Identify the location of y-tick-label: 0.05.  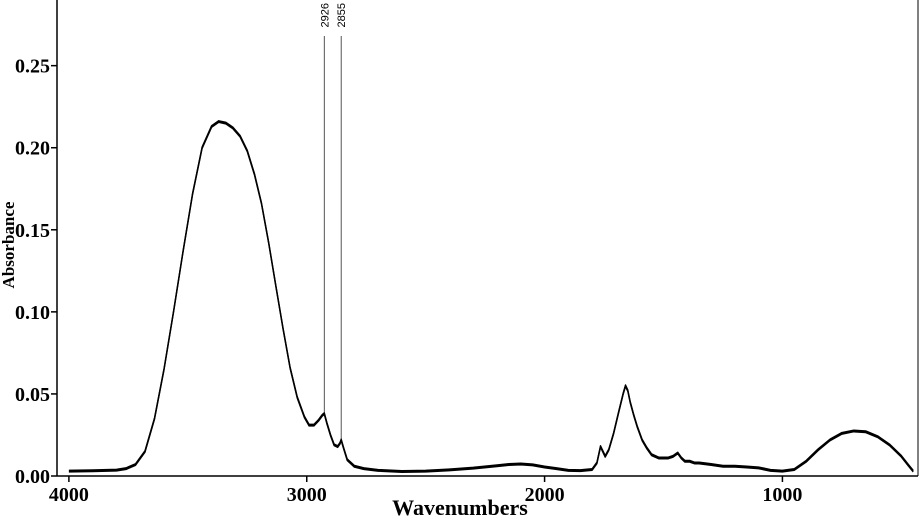
(32, 395).